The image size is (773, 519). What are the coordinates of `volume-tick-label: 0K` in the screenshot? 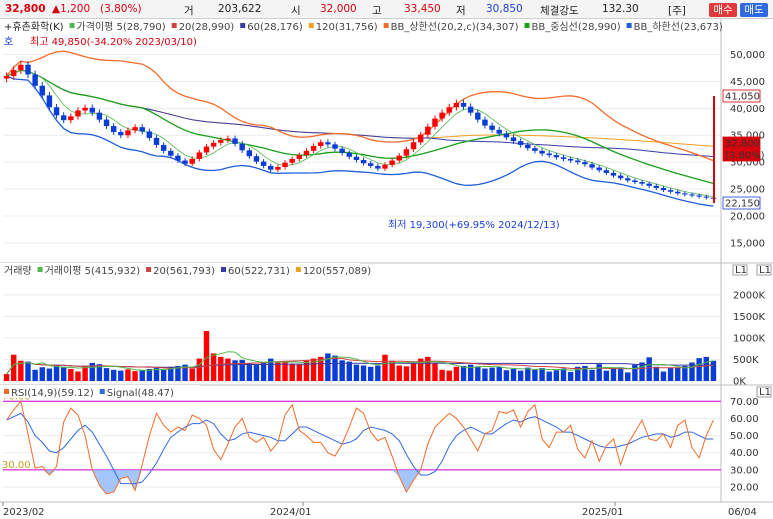 It's located at (739, 382).